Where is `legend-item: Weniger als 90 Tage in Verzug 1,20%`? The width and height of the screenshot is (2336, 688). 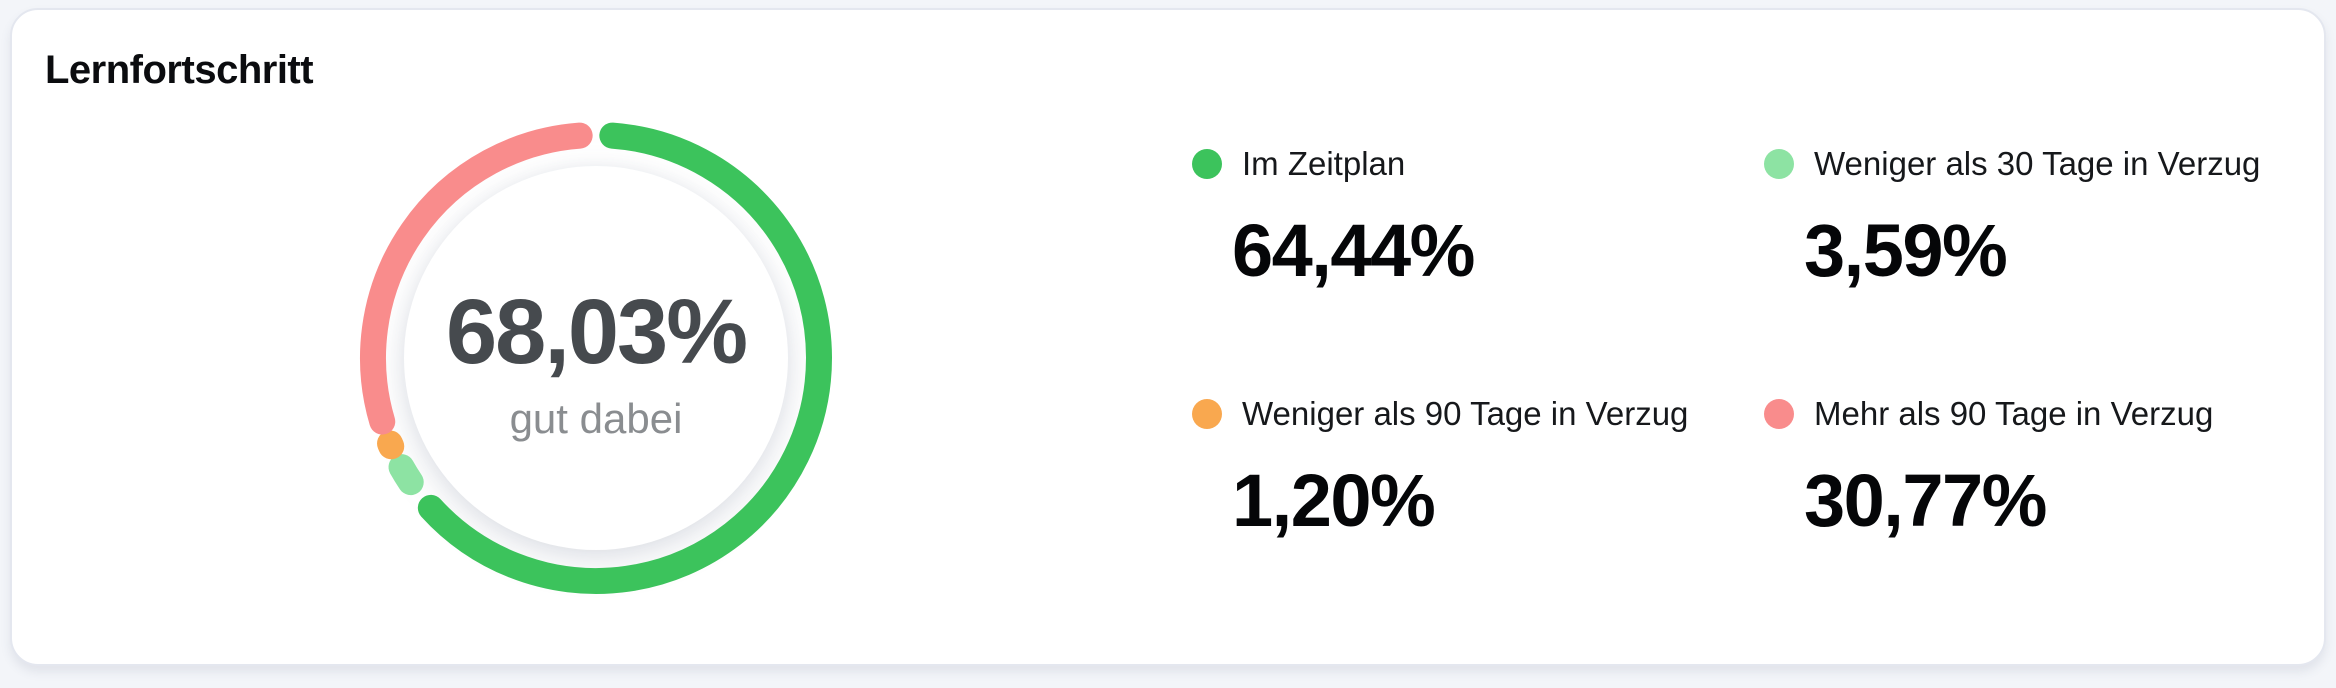
legend-item: Weniger als 90 Tage in Verzug 1,20% is located at coordinates (1440, 466).